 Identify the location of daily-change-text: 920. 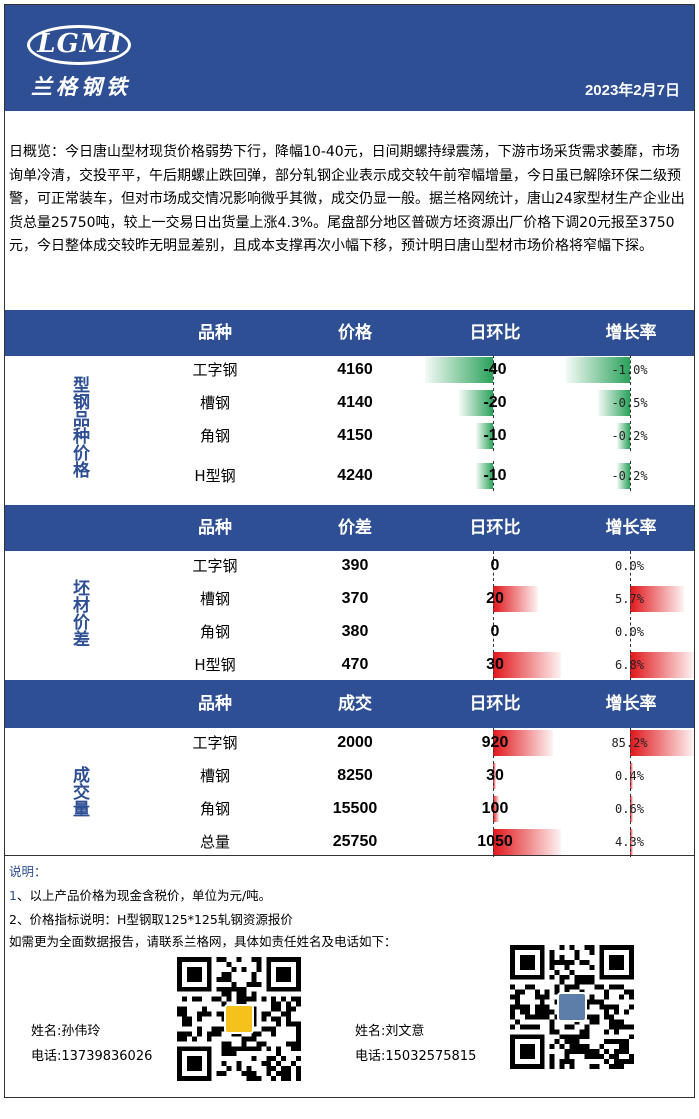
(495, 742).